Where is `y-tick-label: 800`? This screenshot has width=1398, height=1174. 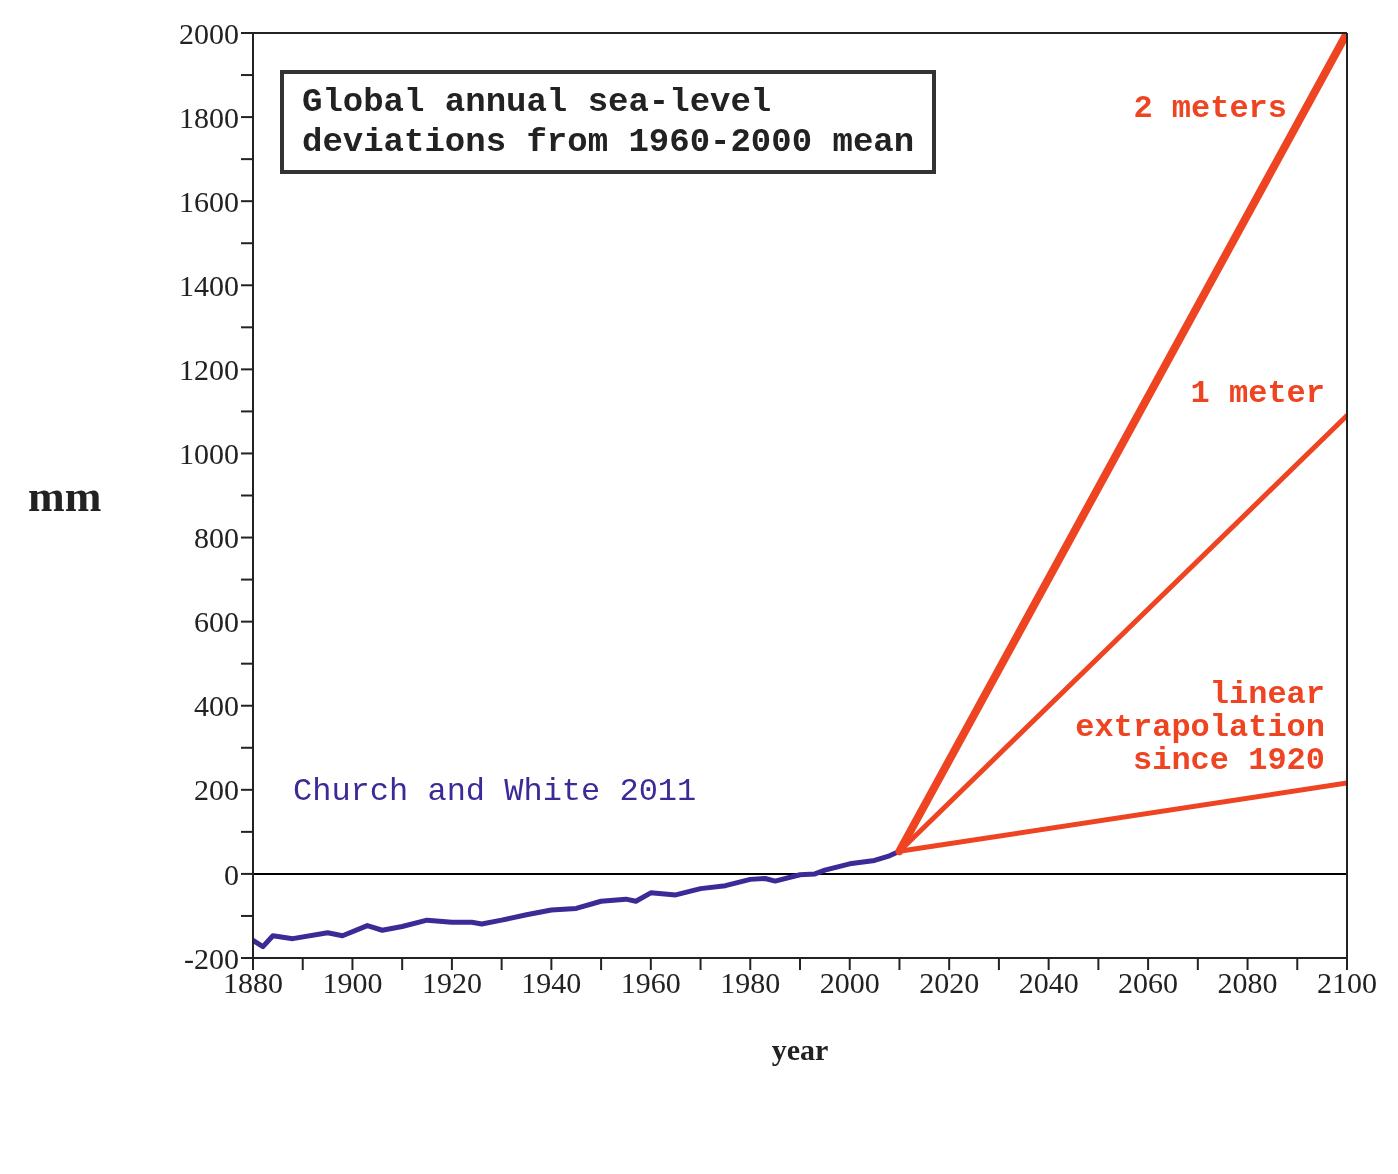 y-tick-label: 800 is located at coordinates (216, 538).